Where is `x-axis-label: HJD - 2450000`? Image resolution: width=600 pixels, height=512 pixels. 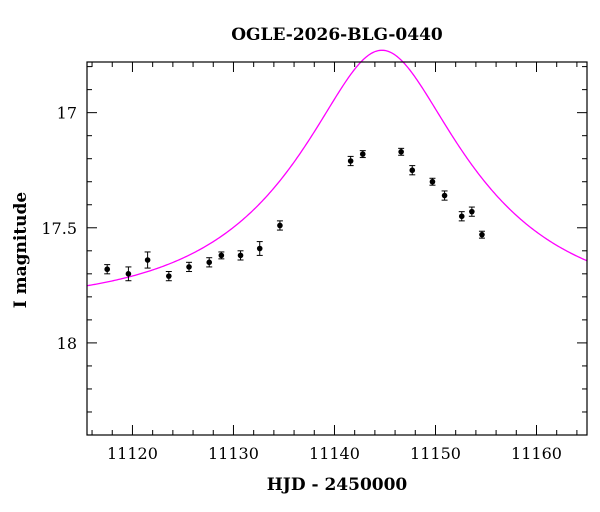
x-axis-label: HJD - 2450000 is located at coordinates (337, 485).